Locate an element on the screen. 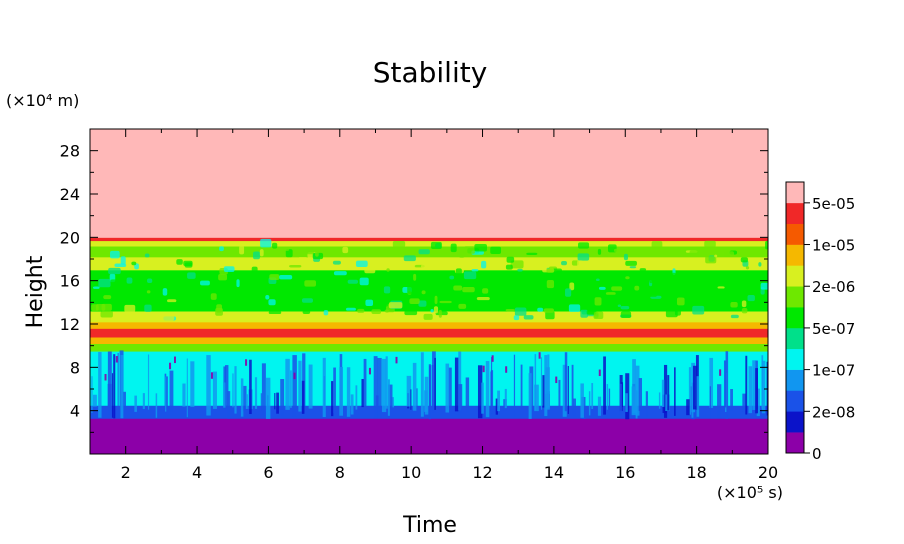  y-tick-label: 24 is located at coordinates (70, 194).